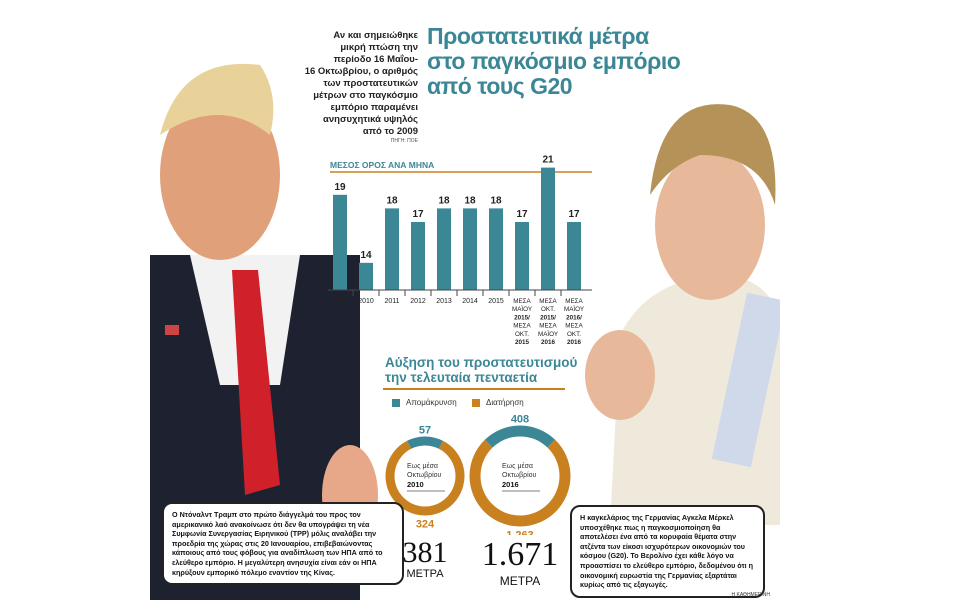 The height and width of the screenshot is (600, 960). Describe the element at coordinates (361, 71) in the screenshot. I see `intro-line: 16 Οκτωβρίου, ο αριθμός` at that location.